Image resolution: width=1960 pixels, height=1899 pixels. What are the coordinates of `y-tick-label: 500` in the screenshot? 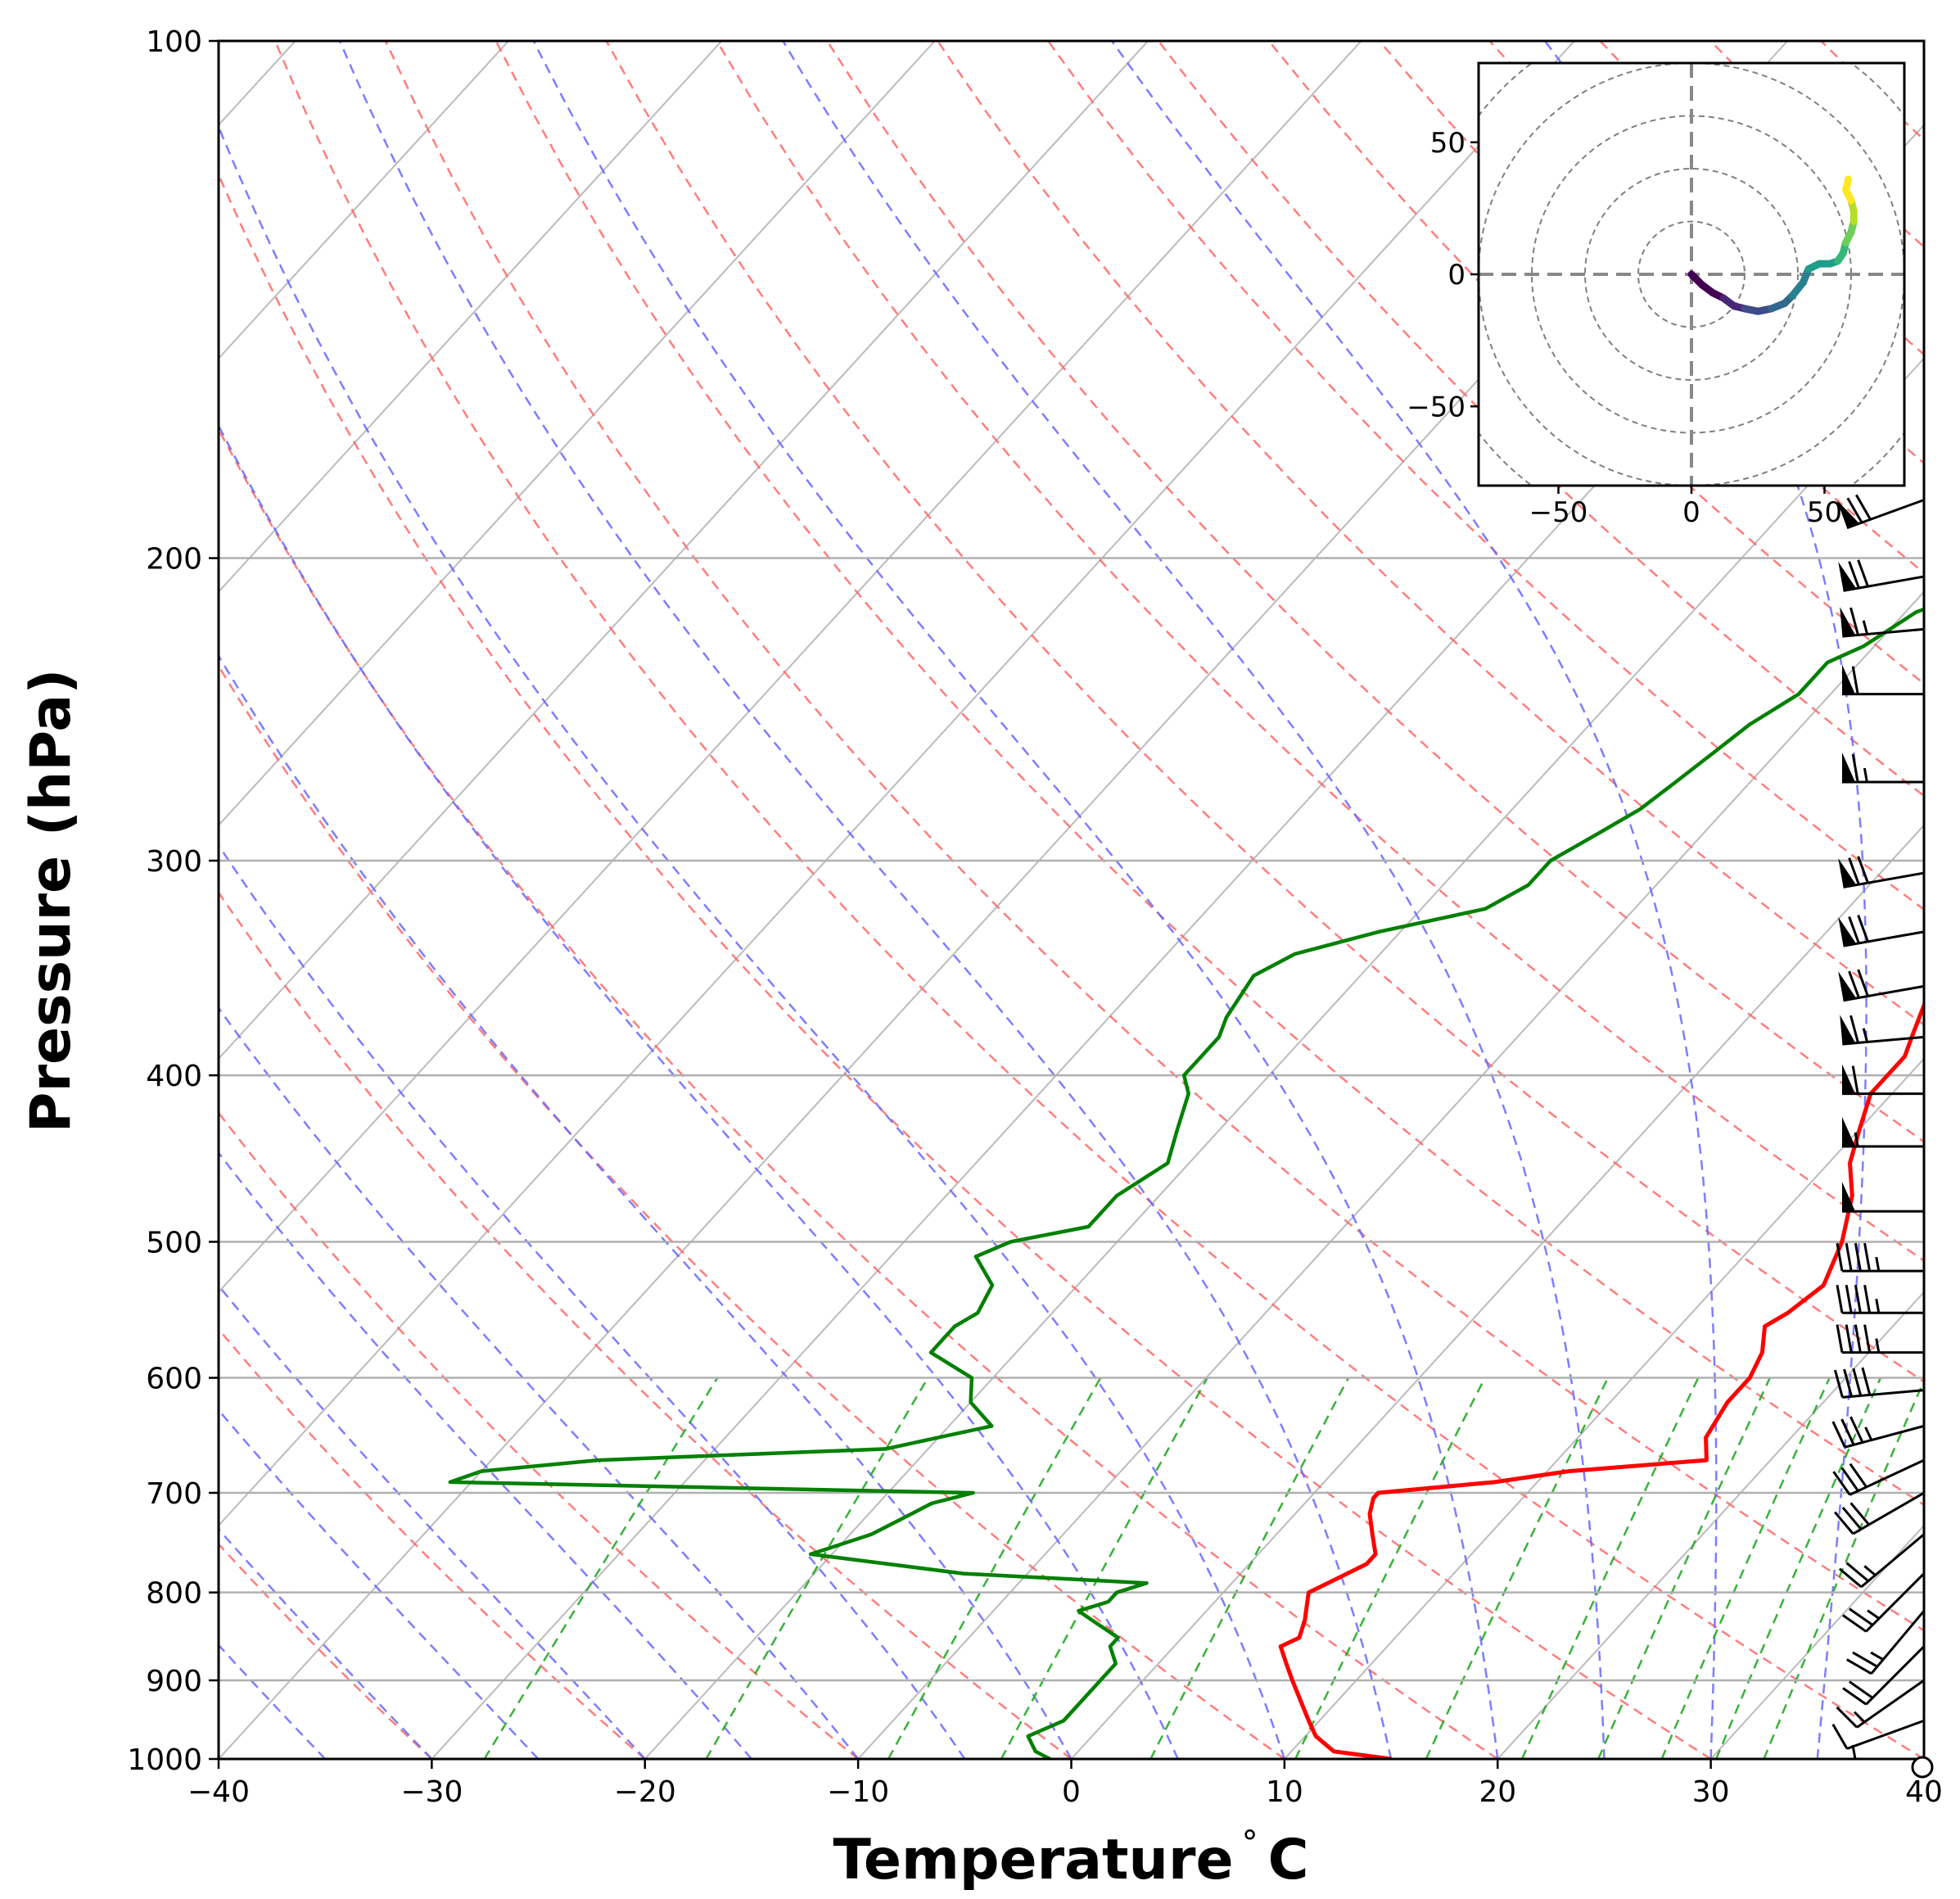 It's located at (174, 1242).